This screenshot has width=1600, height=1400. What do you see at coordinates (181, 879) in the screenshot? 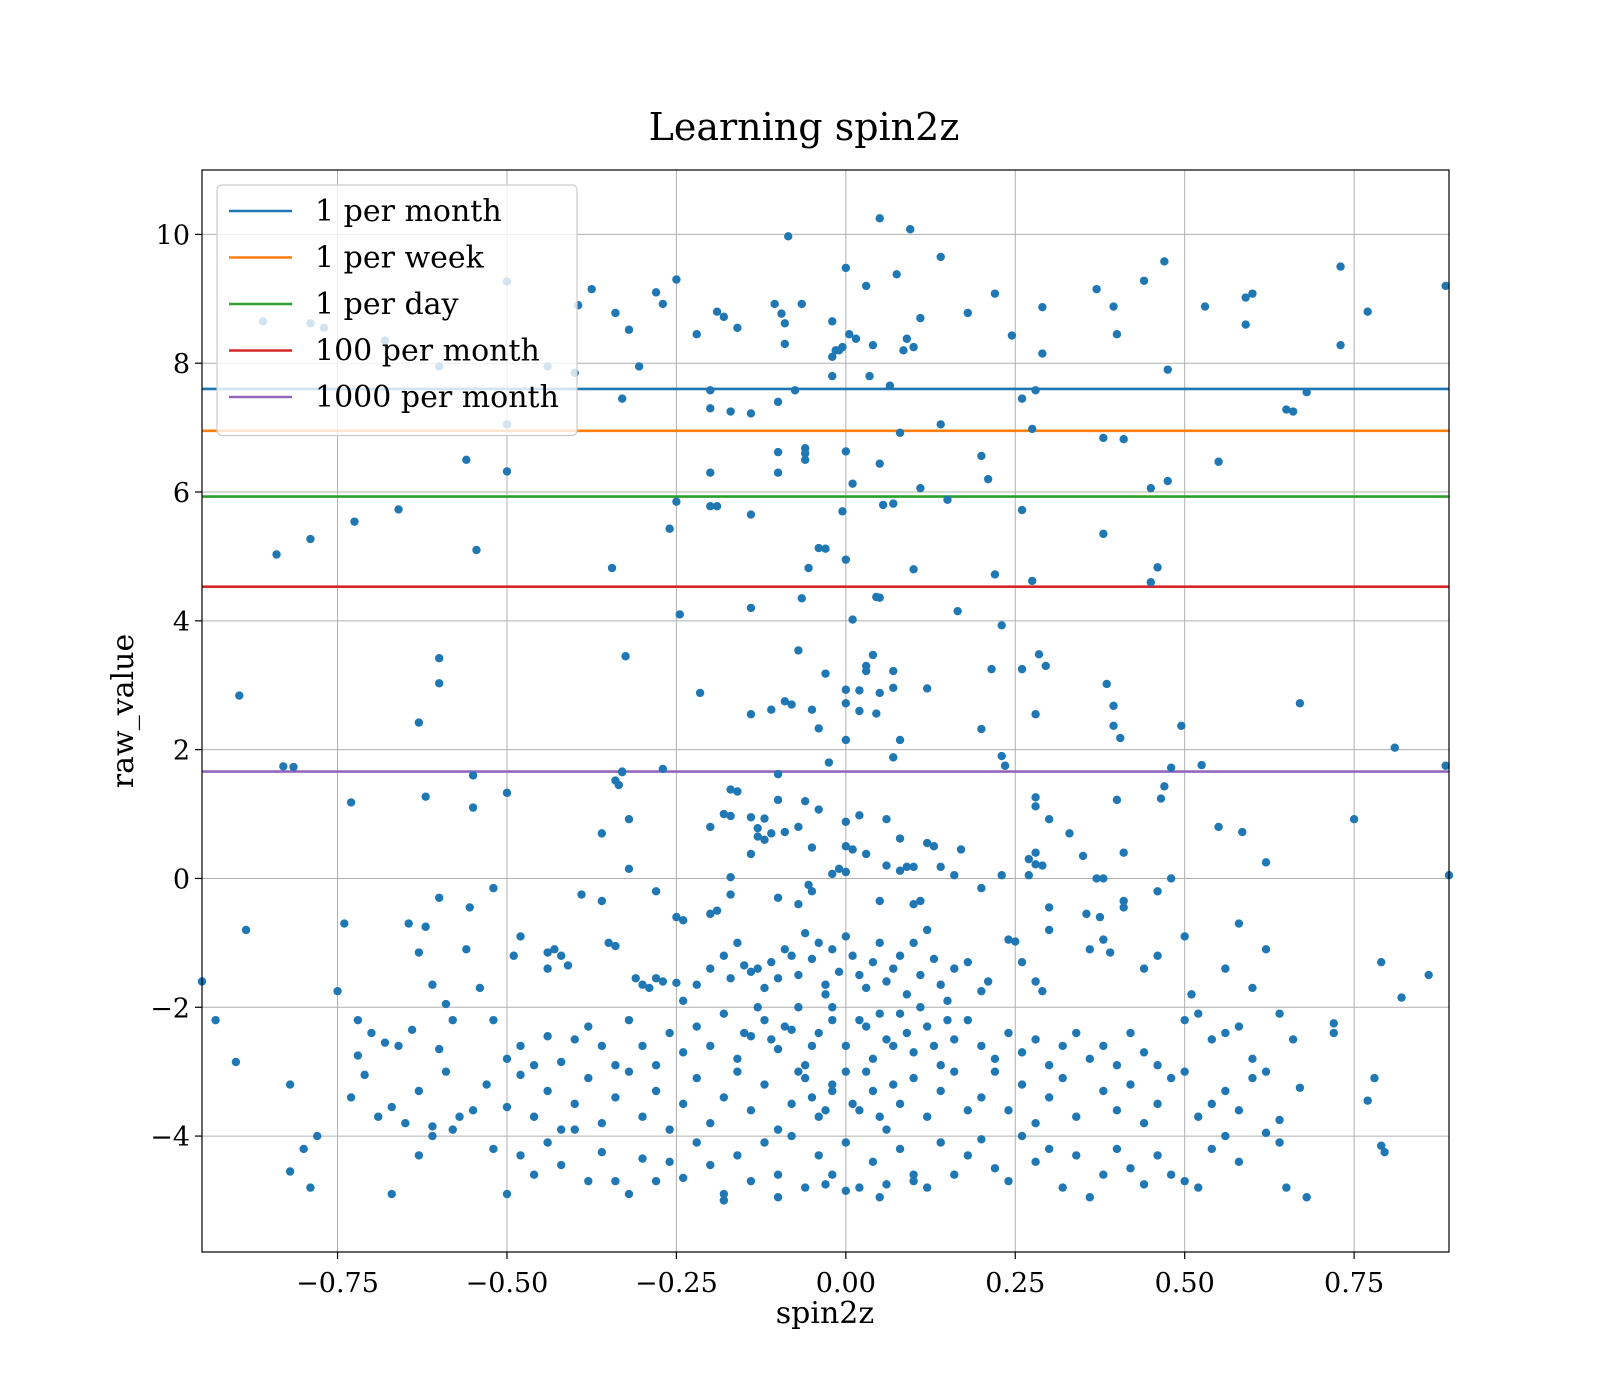
I see `y-tick-label: 0` at bounding box center [181, 879].